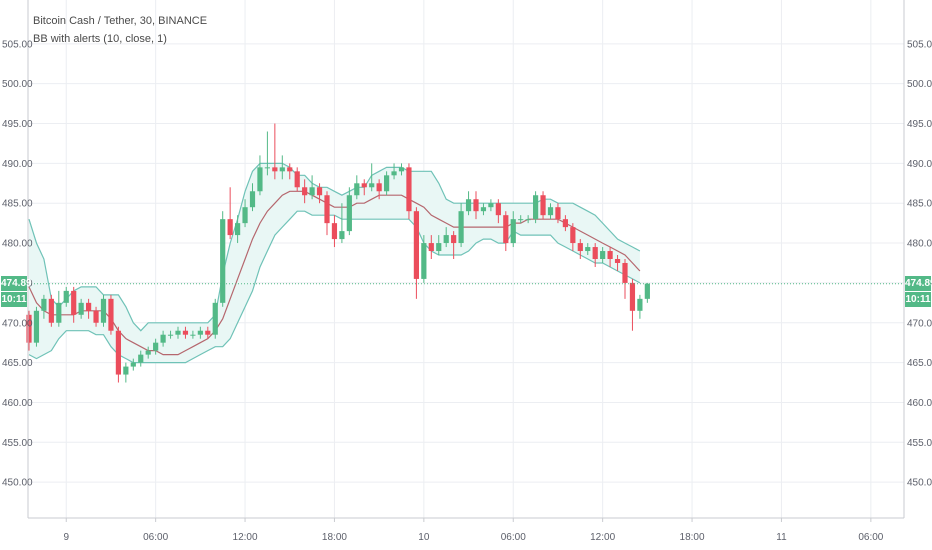 The width and height of the screenshot is (932, 550). What do you see at coordinates (17, 403) in the screenshot?
I see `y-tick-label-left: 460.00` at bounding box center [17, 403].